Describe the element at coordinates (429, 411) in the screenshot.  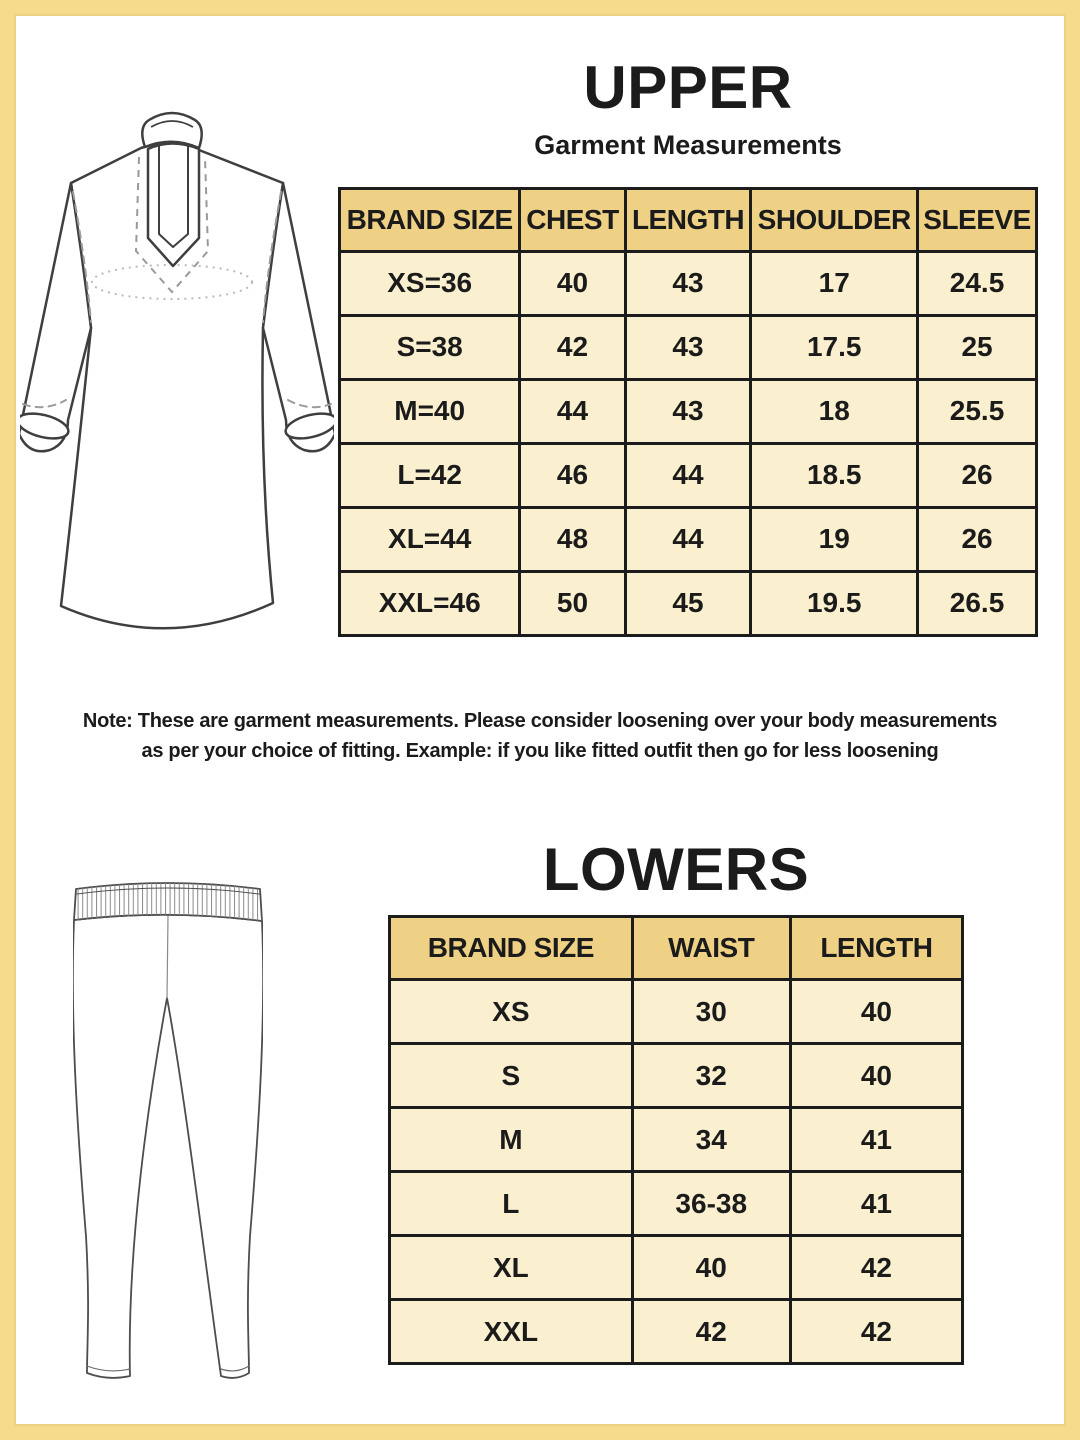
I see `table-cell: M=40` at that location.